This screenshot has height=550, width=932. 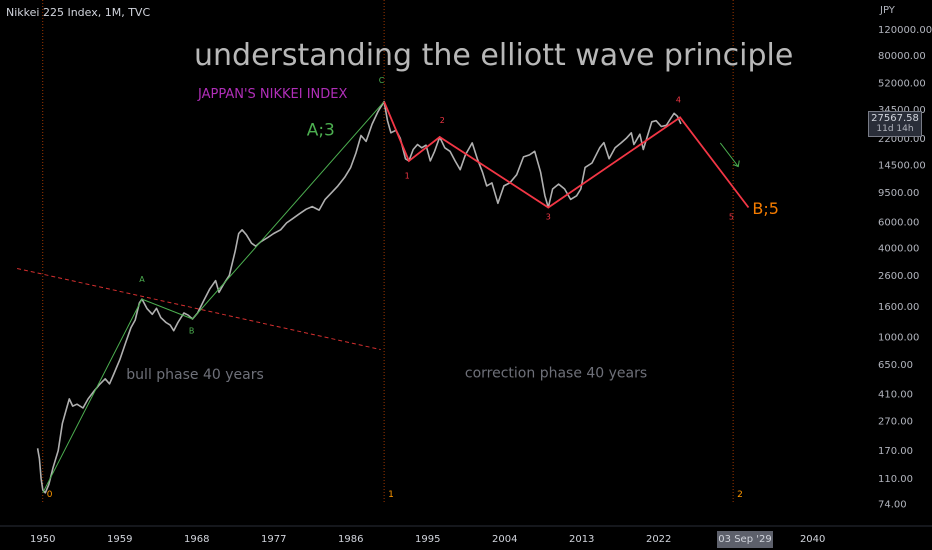 What do you see at coordinates (898, 222) in the screenshot?
I see `y-tick-label: 6000.00` at bounding box center [898, 222].